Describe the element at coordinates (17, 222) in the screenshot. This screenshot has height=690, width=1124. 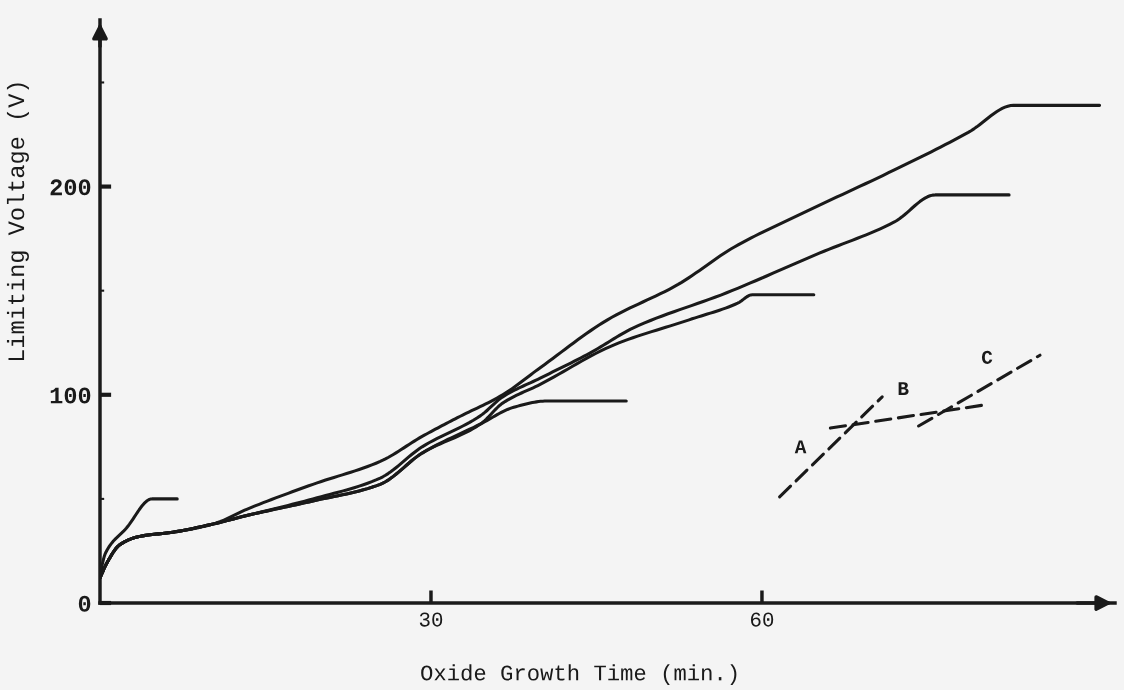
I see `y-axis-title: Limiting Voltage (V)` at that location.